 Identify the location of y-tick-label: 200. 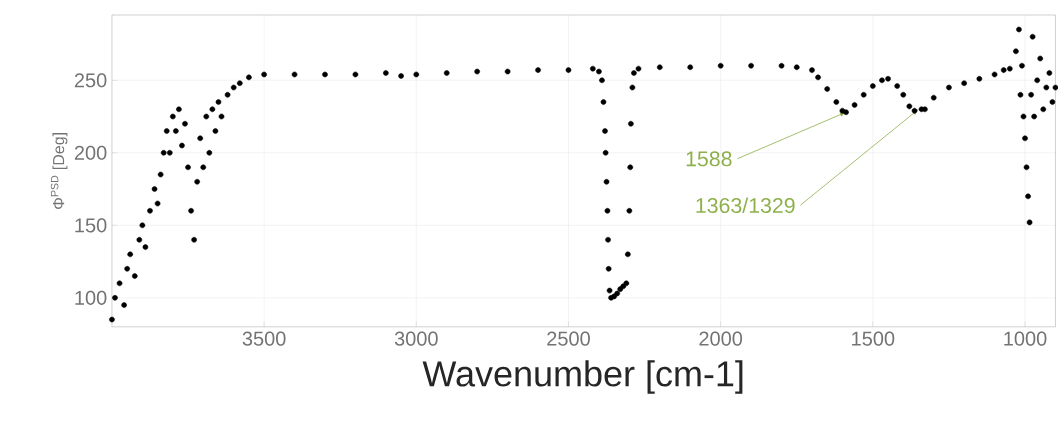
(90, 152).